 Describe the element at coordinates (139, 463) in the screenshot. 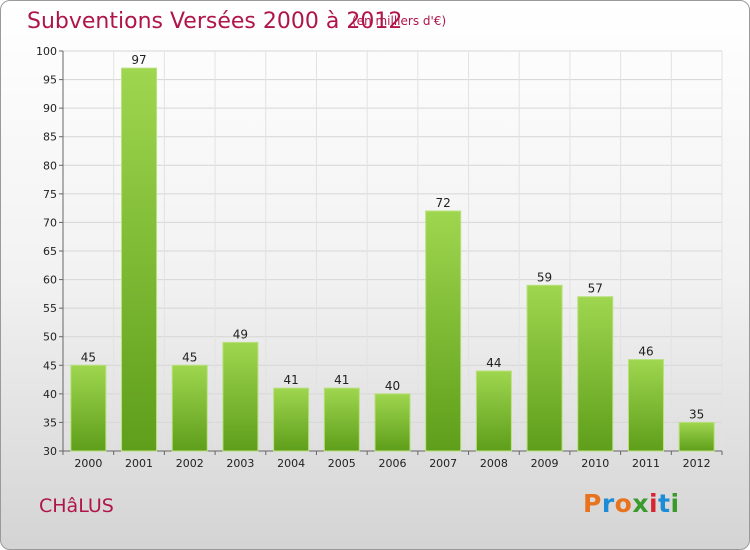

I see `x-tick-label: 2001` at that location.